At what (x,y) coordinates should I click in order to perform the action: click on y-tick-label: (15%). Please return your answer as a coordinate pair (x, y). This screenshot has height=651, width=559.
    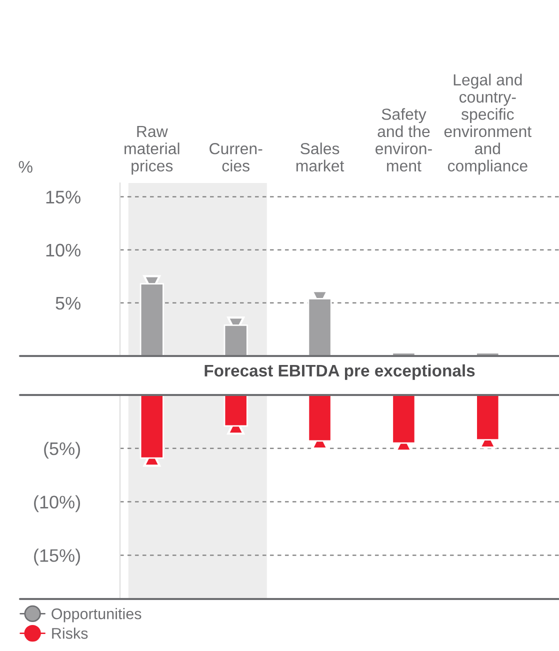
    Looking at the image, I should click on (57, 557).